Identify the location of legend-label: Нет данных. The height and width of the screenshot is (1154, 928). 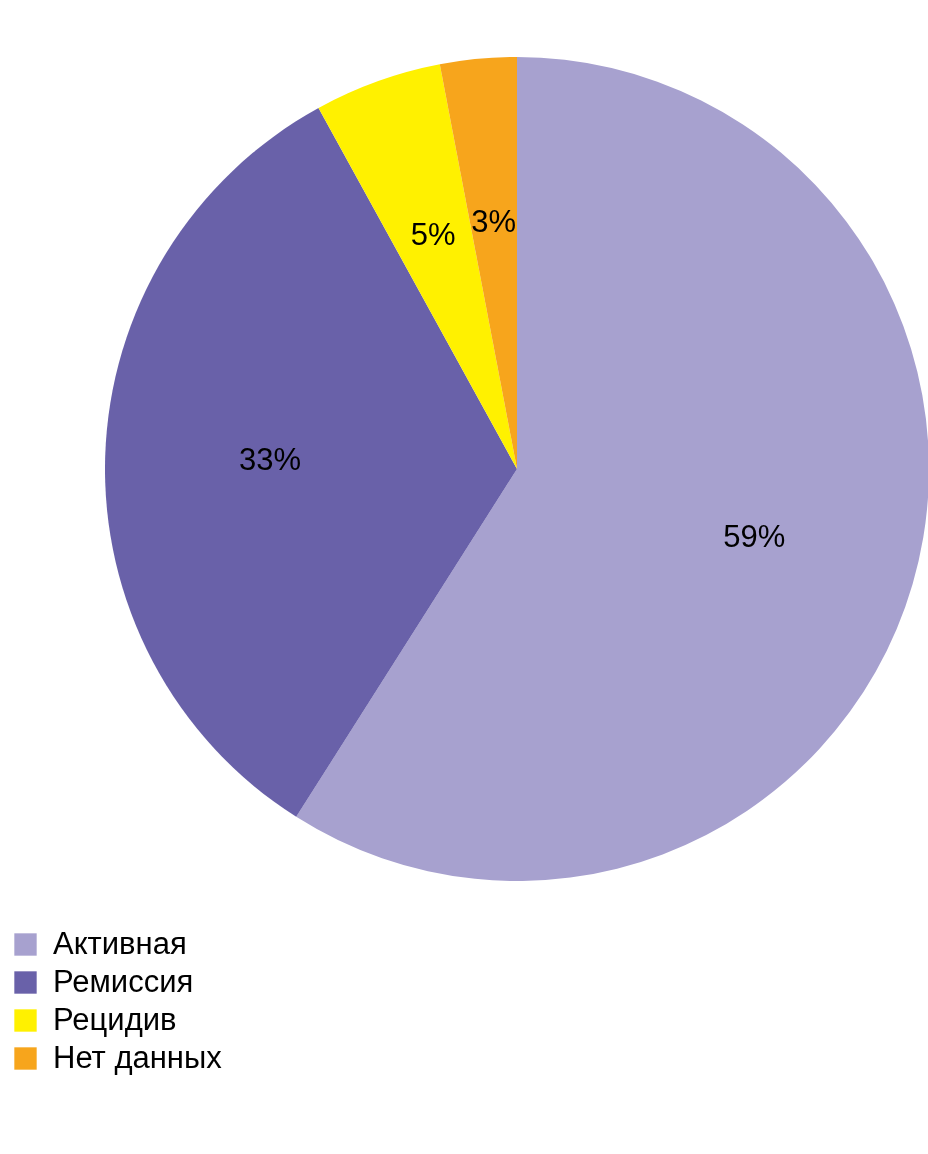
(138, 1057).